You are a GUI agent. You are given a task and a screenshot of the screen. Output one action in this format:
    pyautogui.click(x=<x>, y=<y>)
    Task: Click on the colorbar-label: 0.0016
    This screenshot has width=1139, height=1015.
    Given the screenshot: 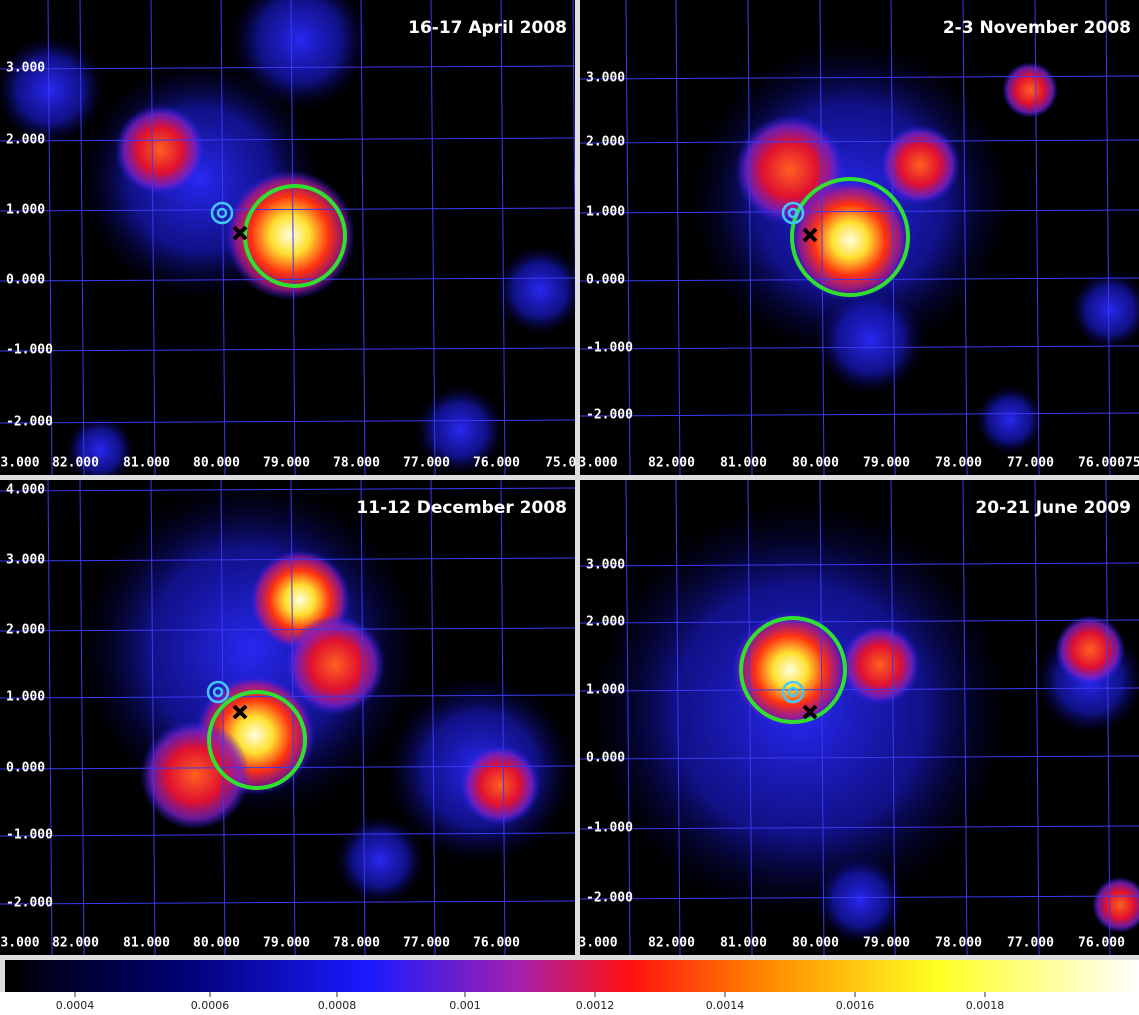 What is the action you would take?
    pyautogui.click(x=855, y=1005)
    